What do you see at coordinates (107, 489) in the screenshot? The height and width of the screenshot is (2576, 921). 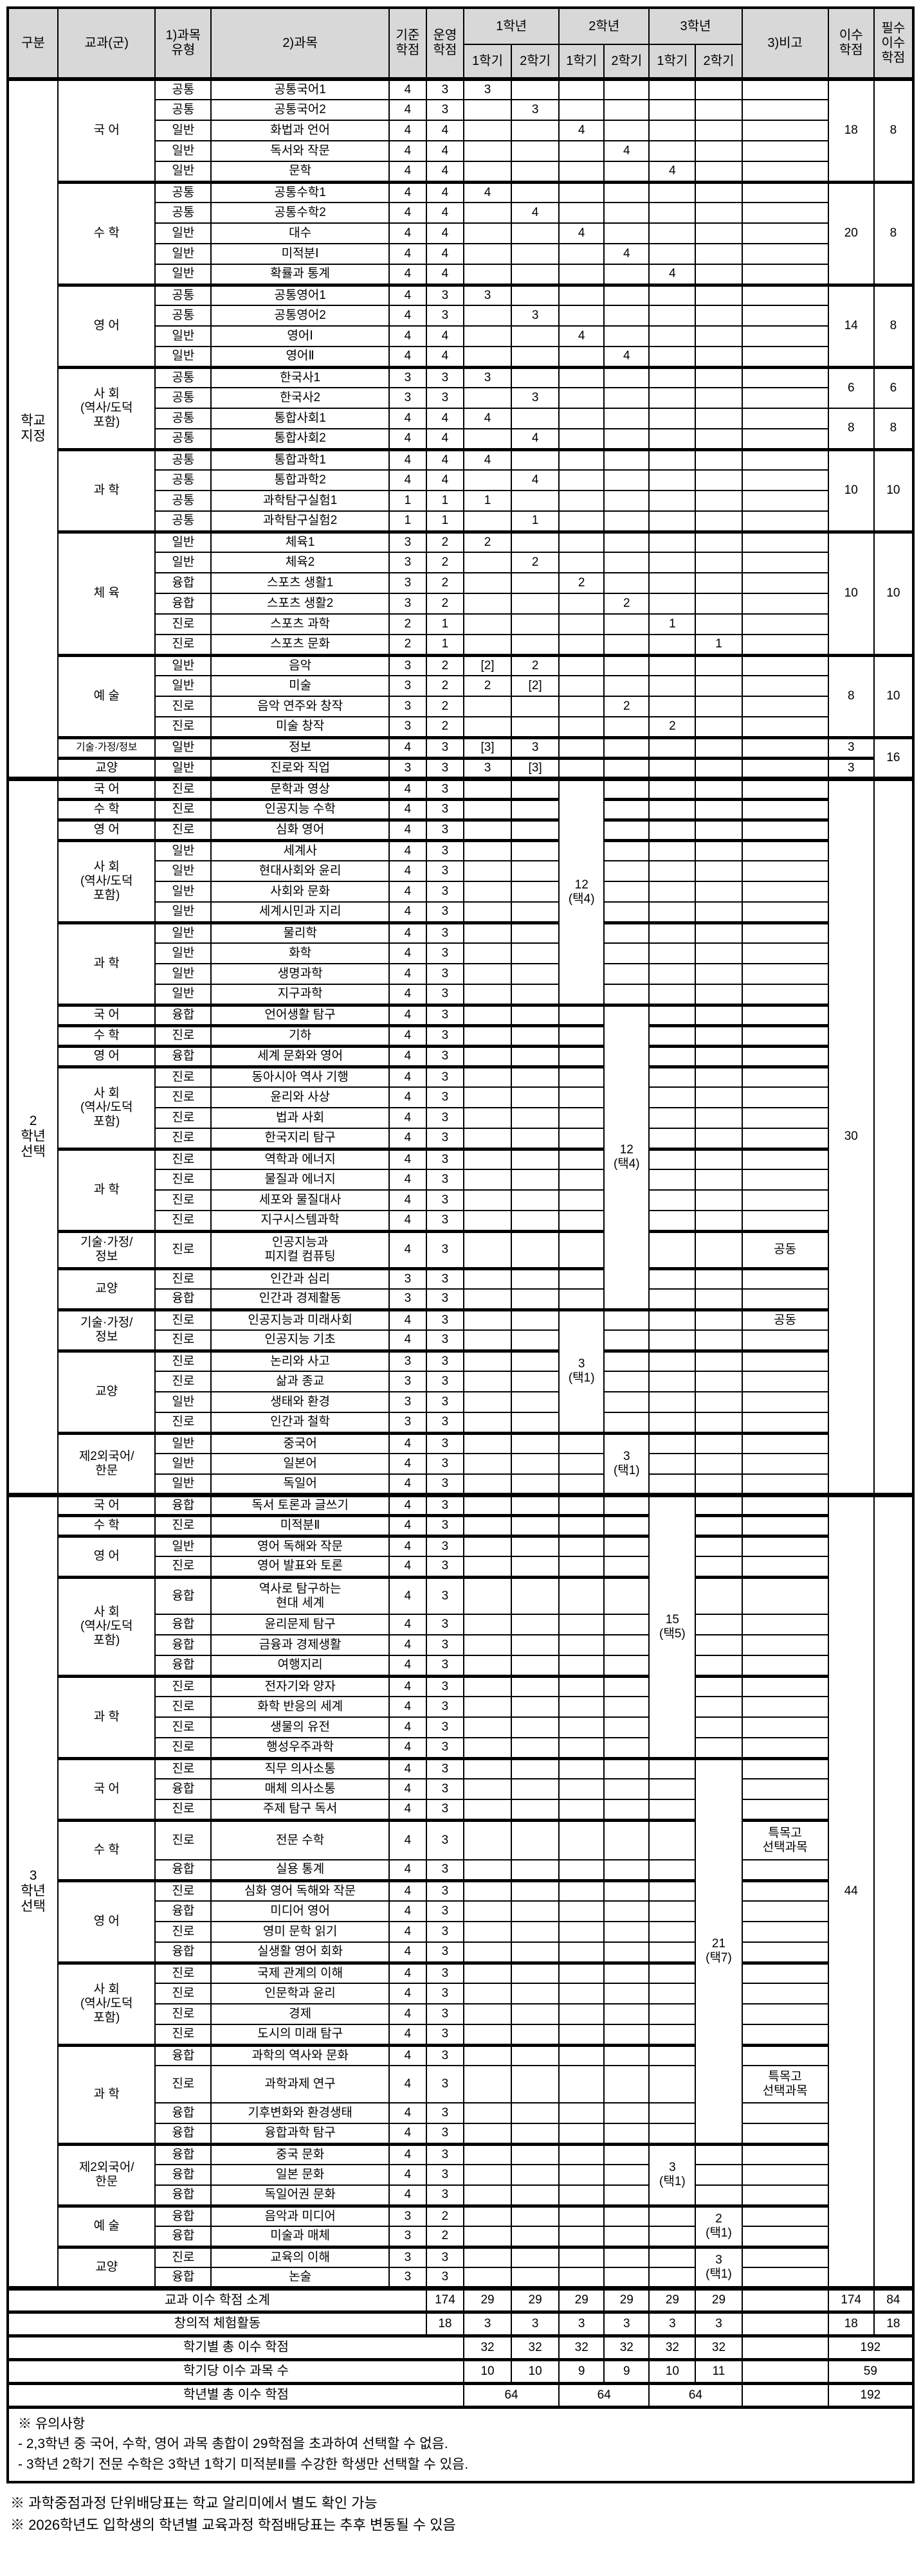 I see `subject-group-label: 과 학` at bounding box center [107, 489].